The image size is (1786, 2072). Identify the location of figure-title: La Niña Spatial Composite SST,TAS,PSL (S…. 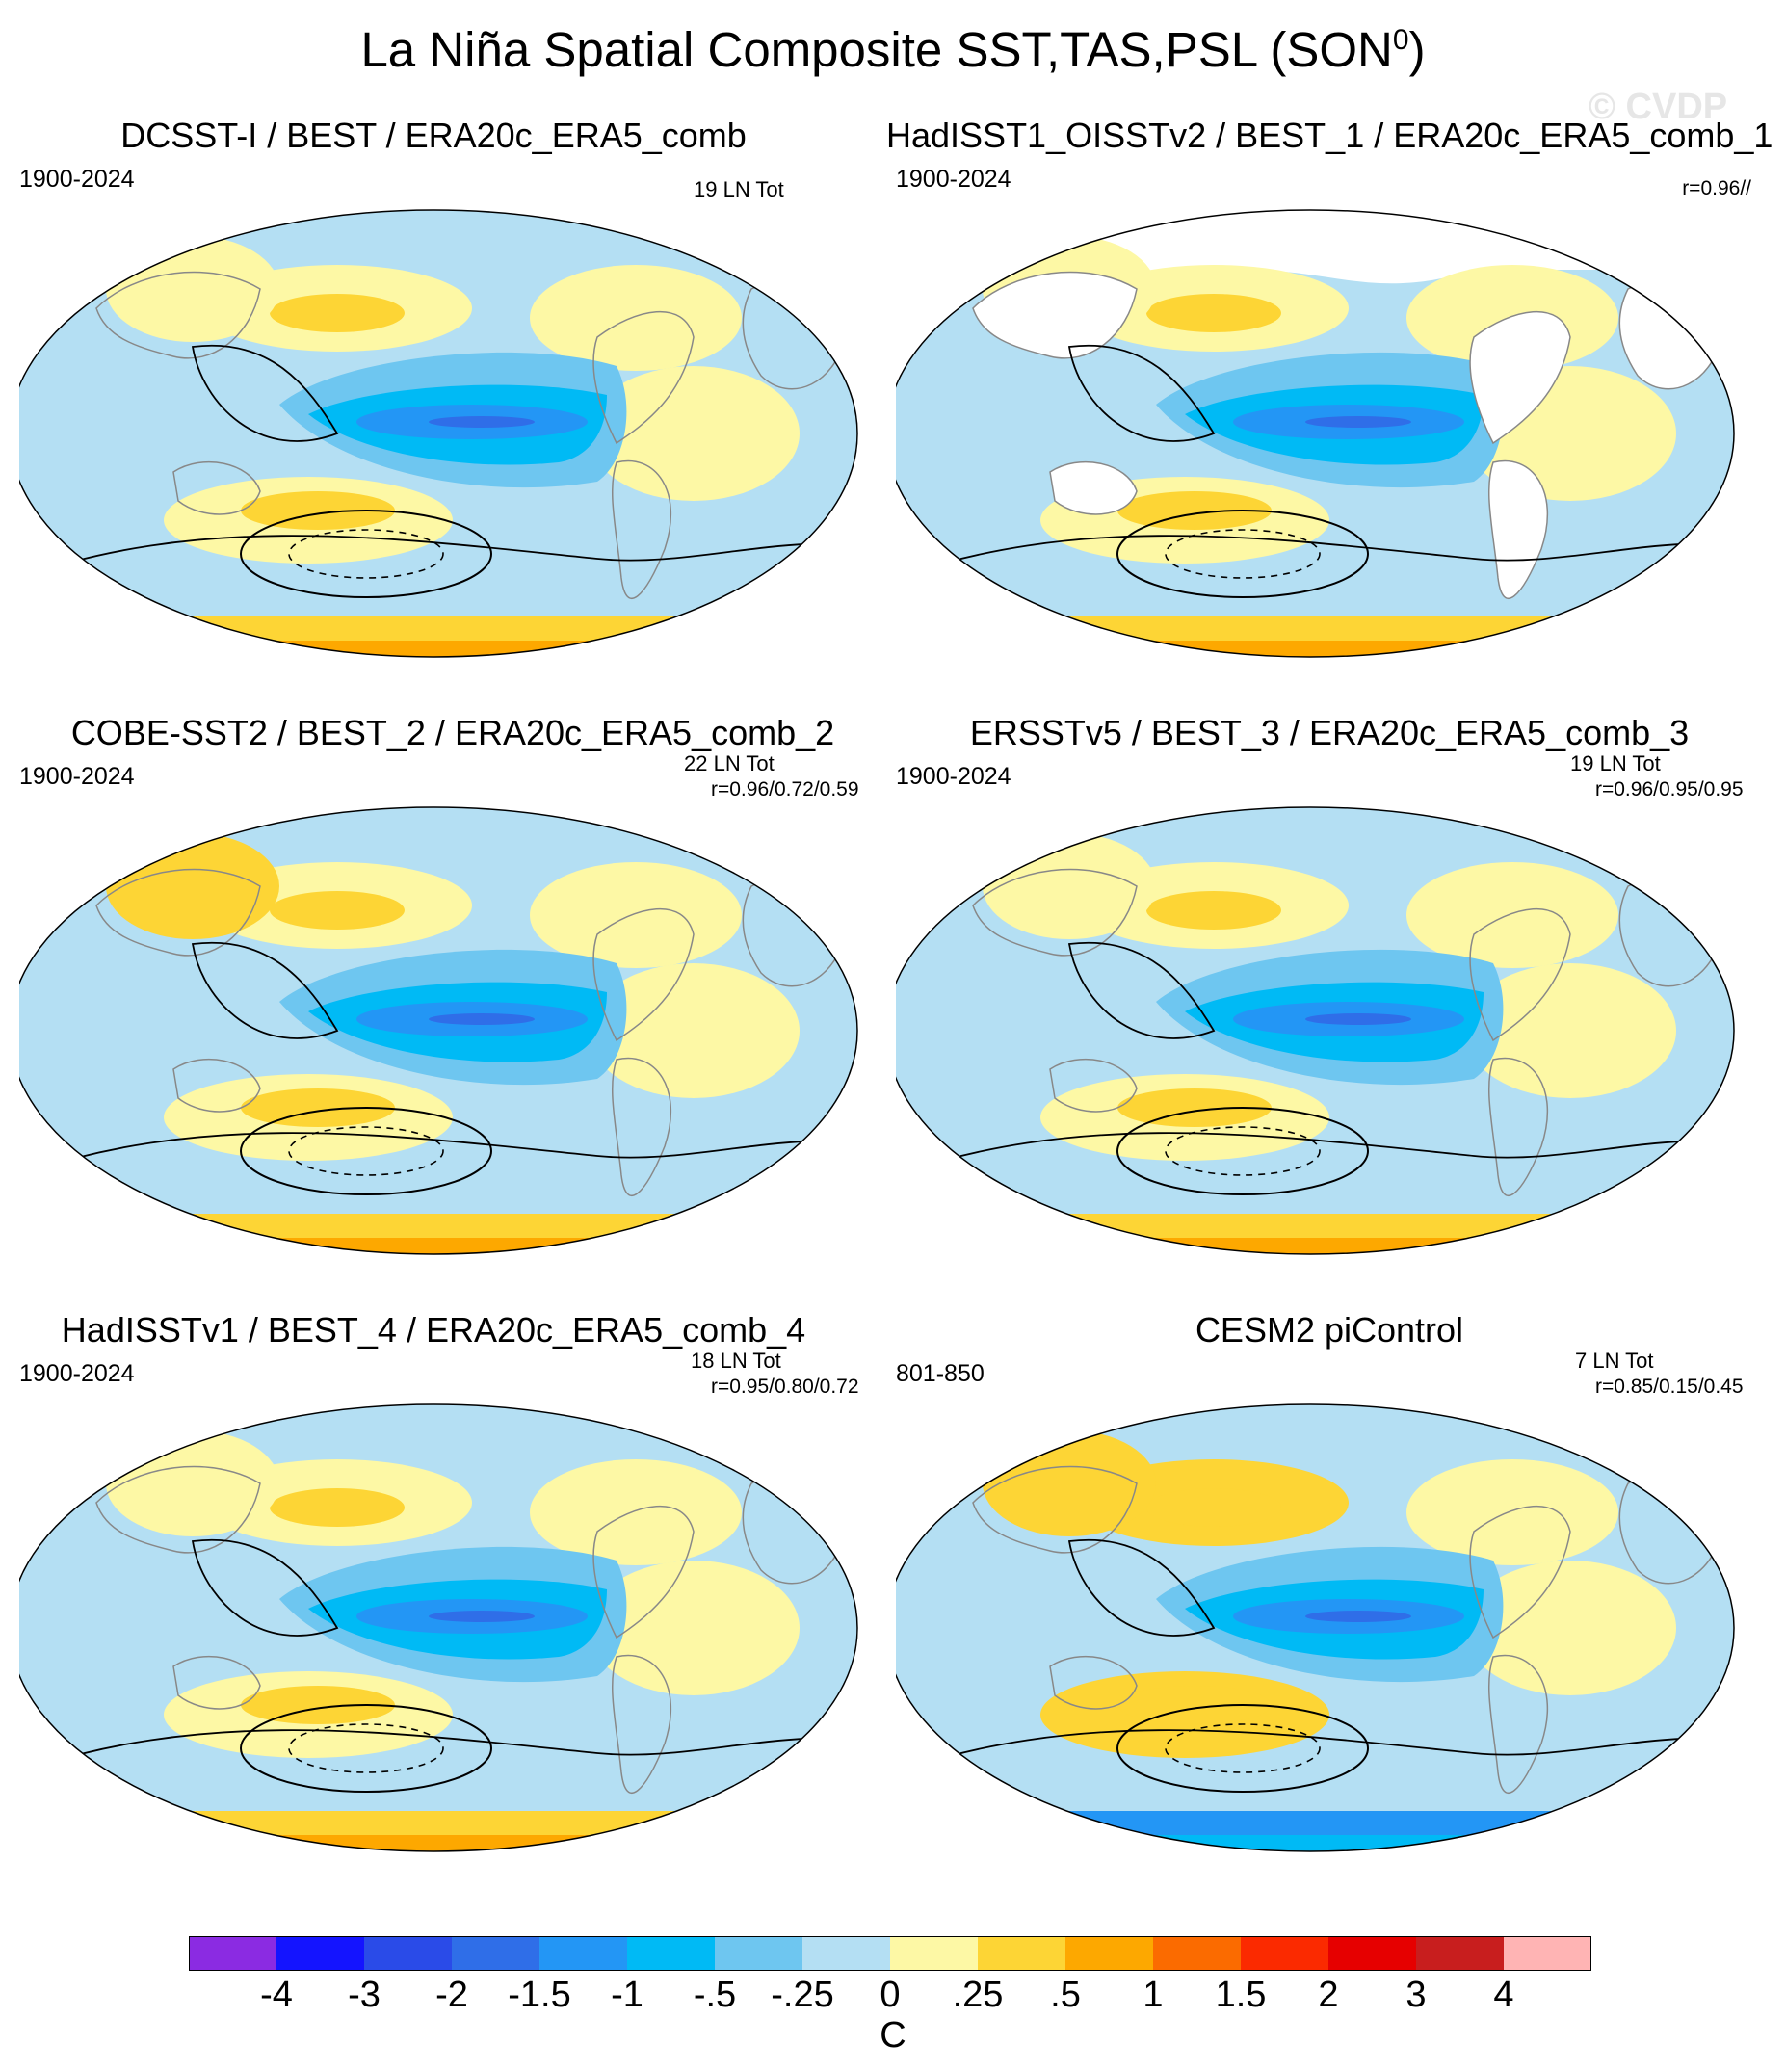
(893, 50).